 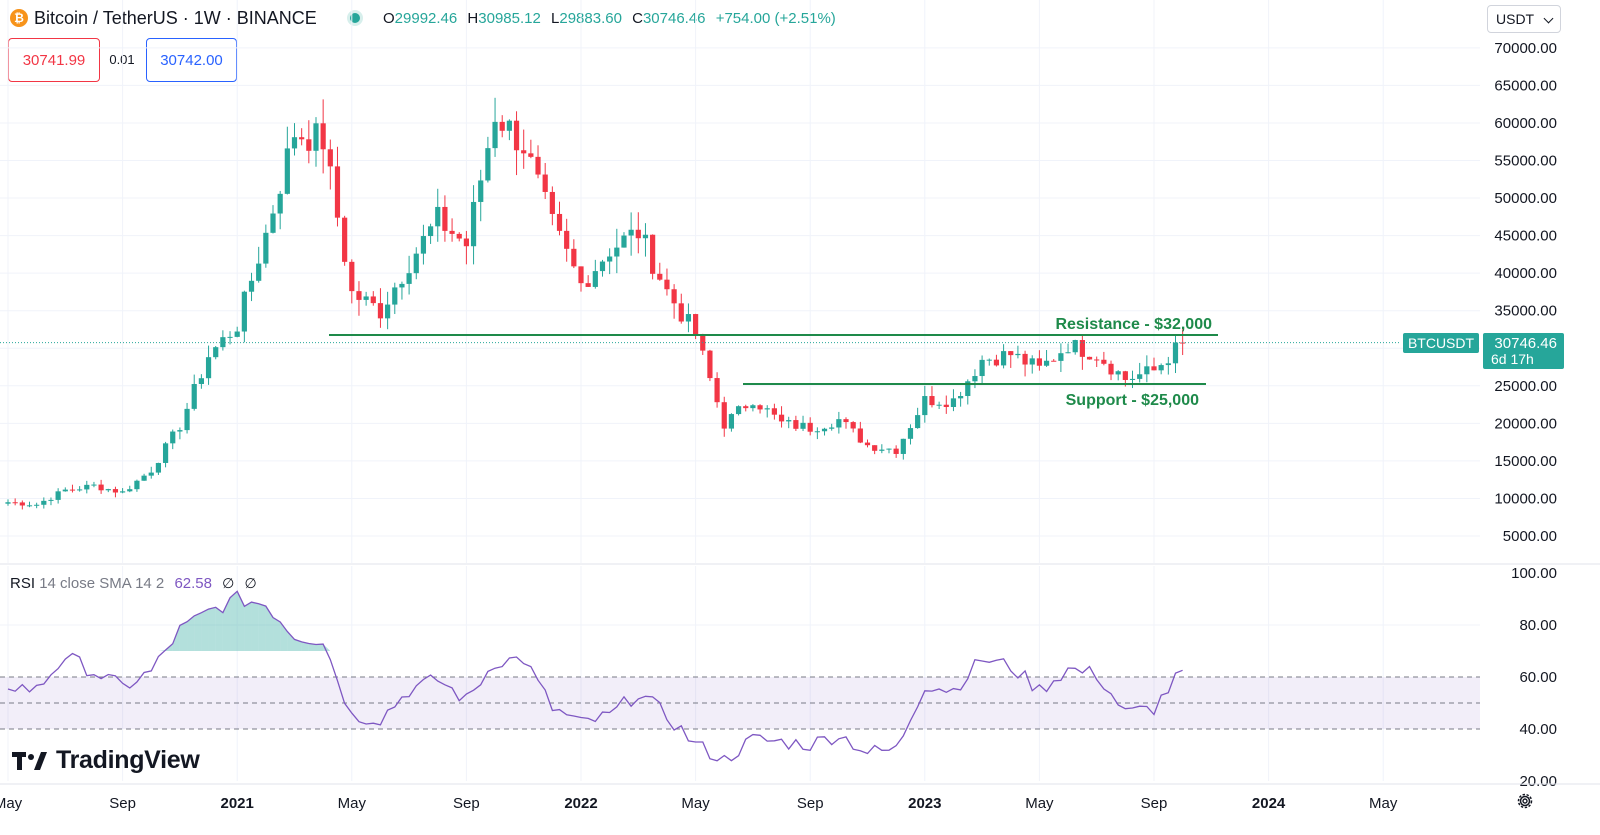 I want to click on rsi-hide-icon: ∅, so click(x=228, y=583).